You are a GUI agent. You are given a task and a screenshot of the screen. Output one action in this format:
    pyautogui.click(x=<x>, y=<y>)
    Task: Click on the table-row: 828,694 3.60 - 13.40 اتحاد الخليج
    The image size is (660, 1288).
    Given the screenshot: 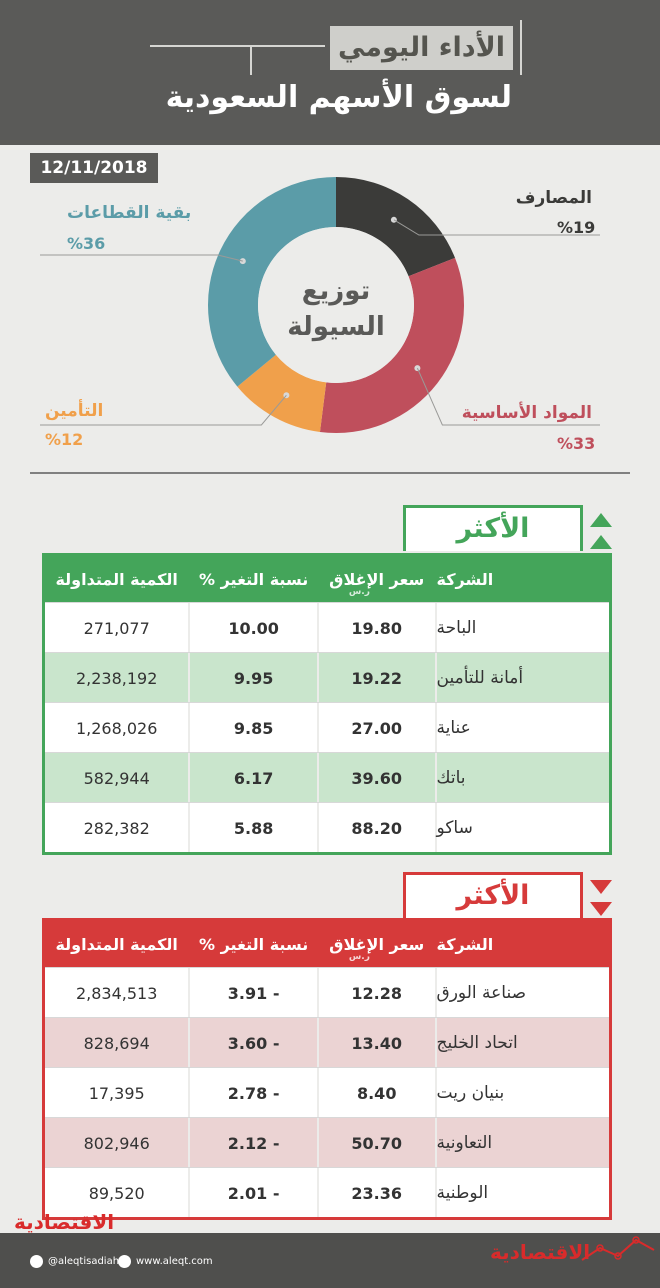 What is the action you would take?
    pyautogui.click(x=327, y=1042)
    